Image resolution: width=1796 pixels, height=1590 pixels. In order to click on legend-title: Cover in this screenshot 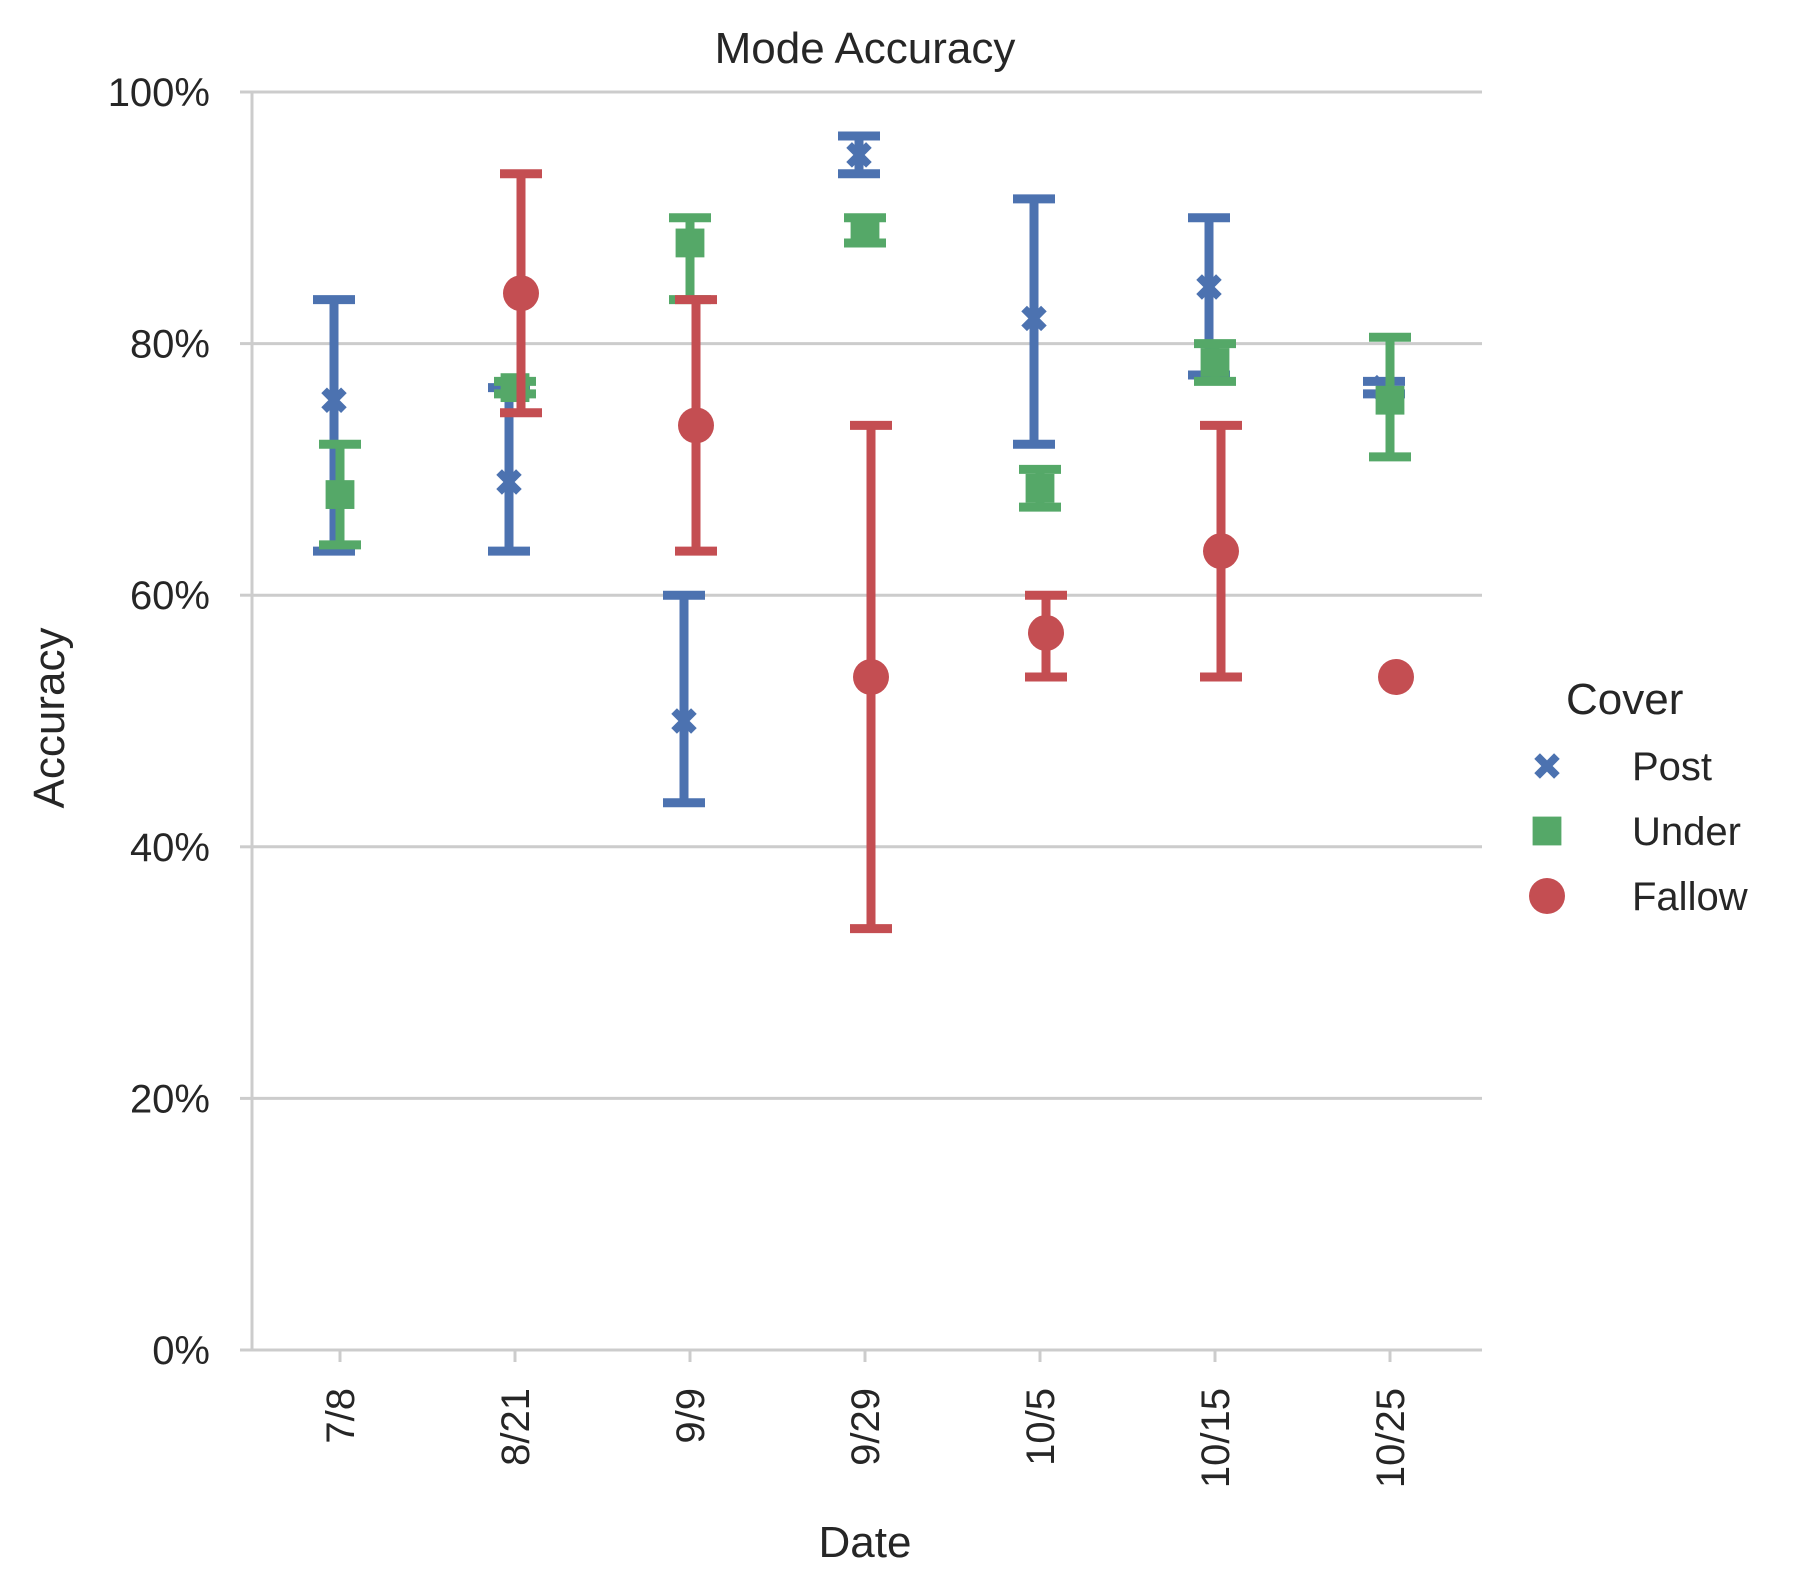, I will do `click(1624, 699)`.